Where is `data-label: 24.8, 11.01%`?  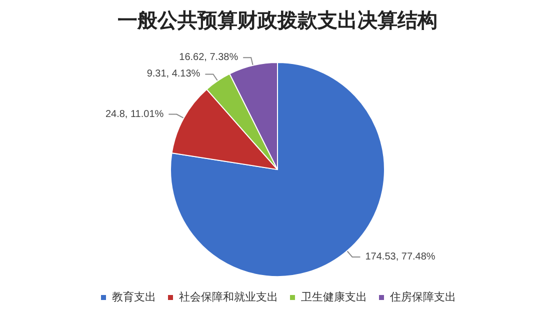
data-label: 24.8, 11.01% is located at coordinates (134, 114).